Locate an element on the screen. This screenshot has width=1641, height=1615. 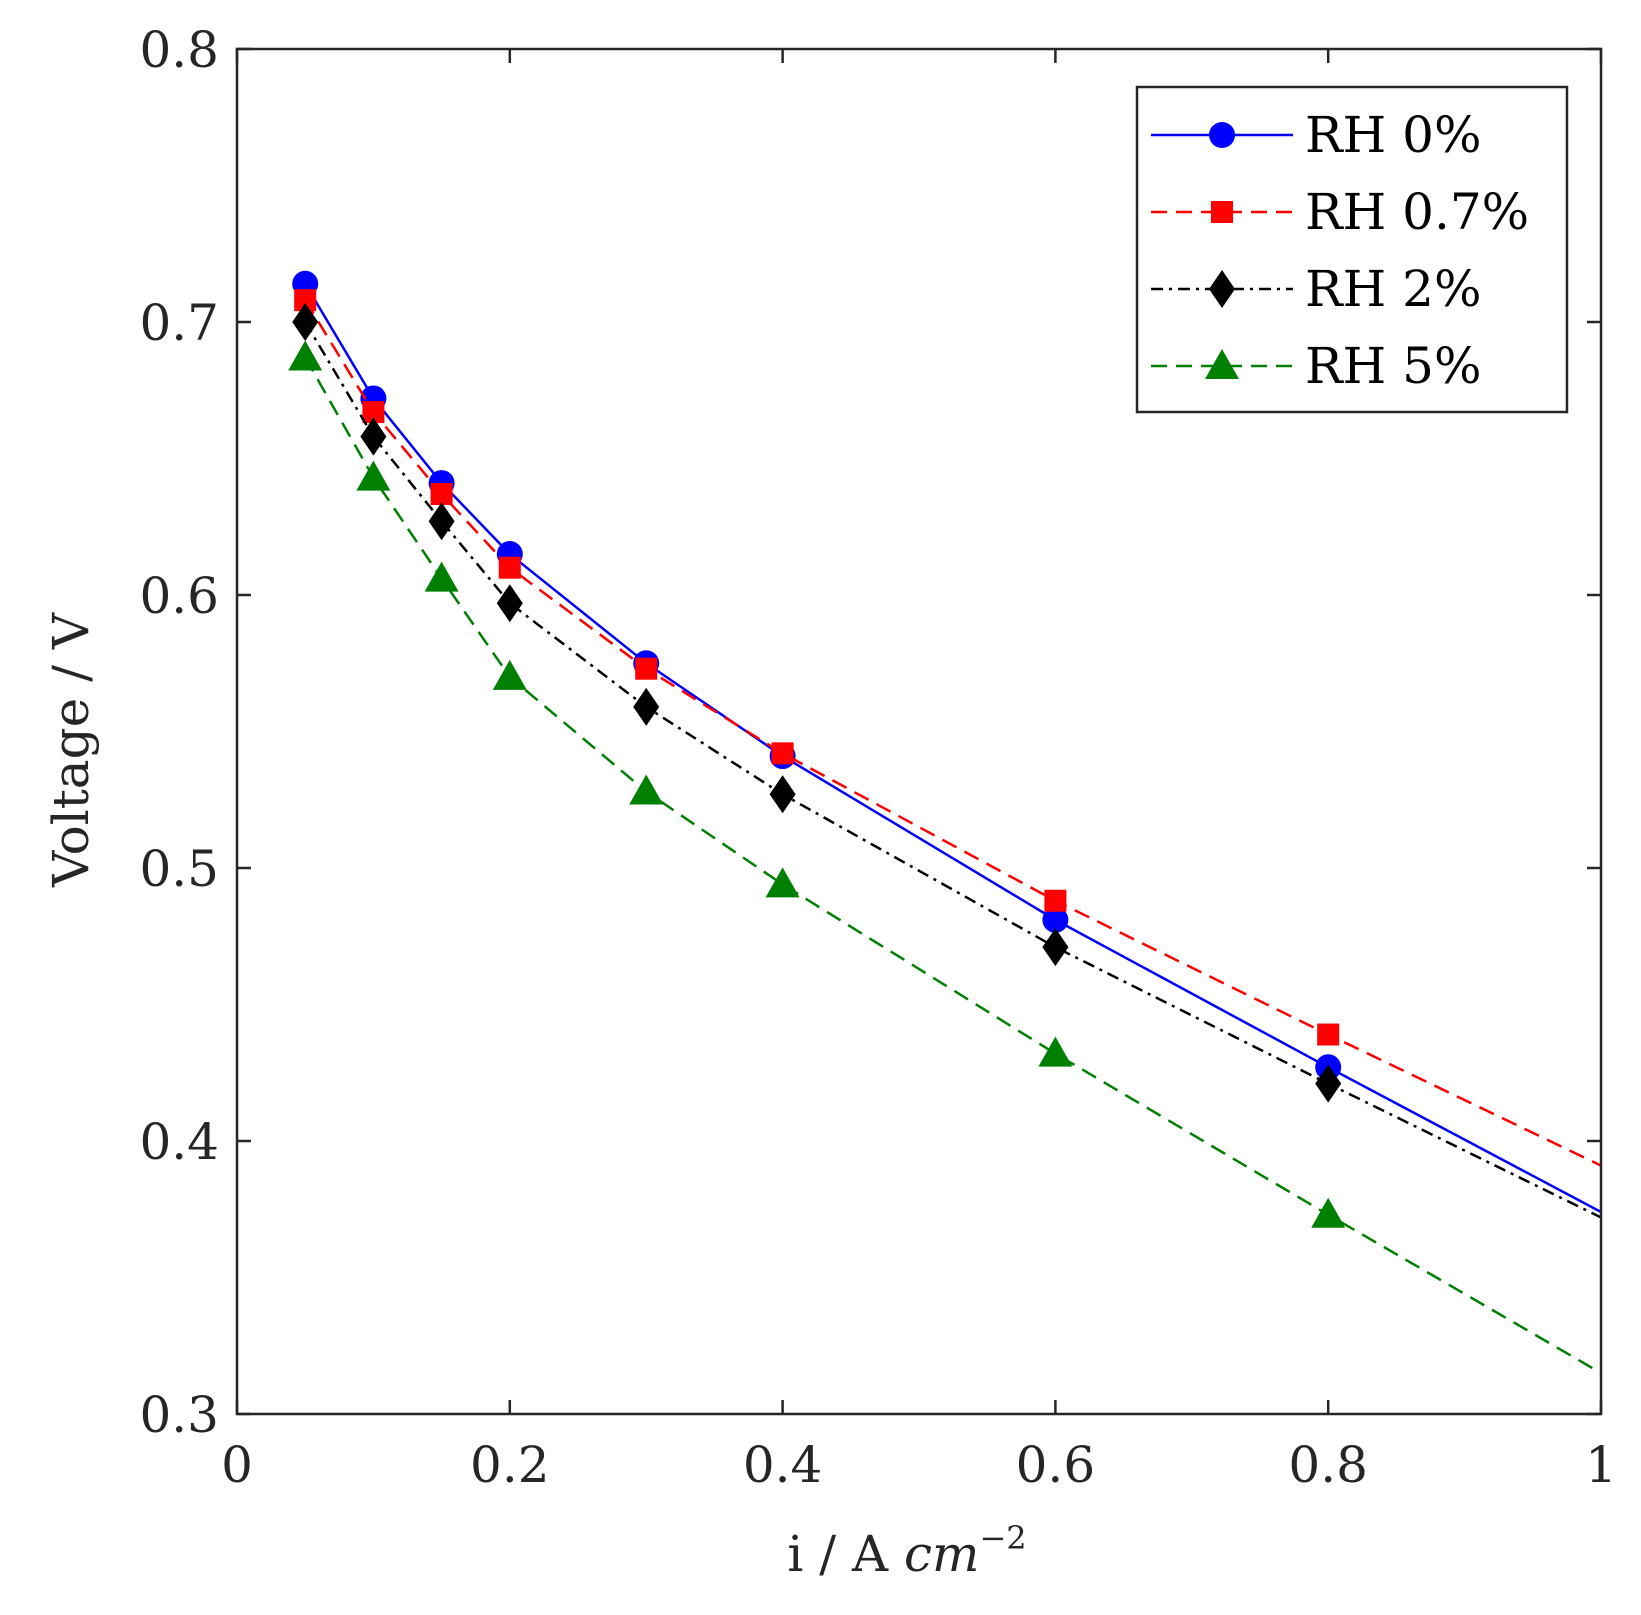
x-tick-label-5: 0.8 is located at coordinates (1328, 1465).